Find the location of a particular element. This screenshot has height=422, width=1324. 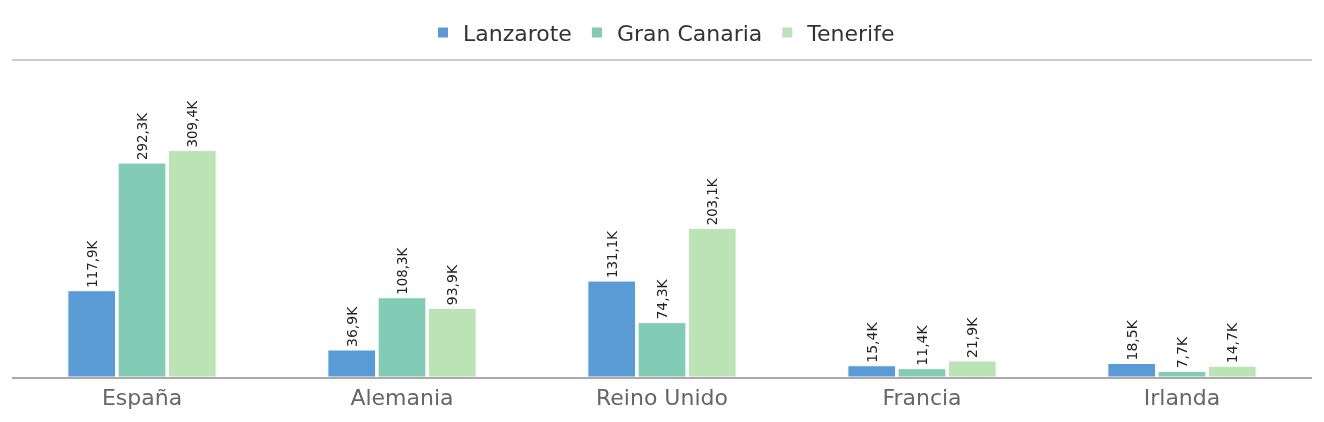

data-label: 11,4K is located at coordinates (922, 345).